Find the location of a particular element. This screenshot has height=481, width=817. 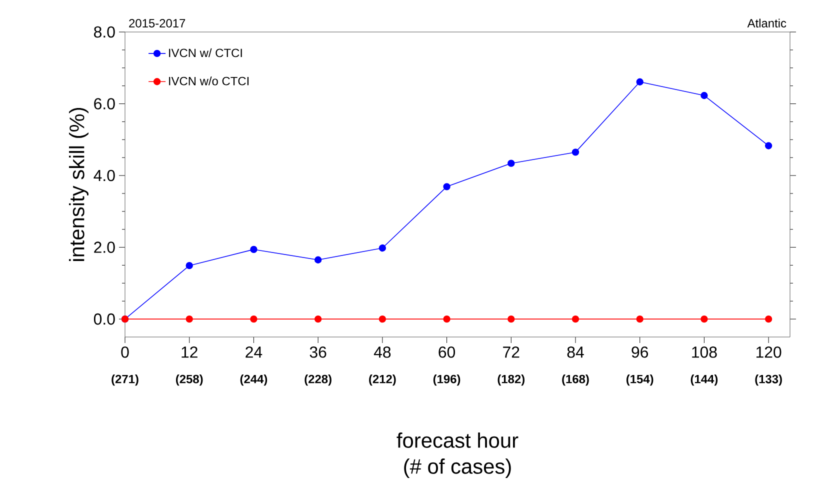

text: (154) is located at coordinates (640, 380).